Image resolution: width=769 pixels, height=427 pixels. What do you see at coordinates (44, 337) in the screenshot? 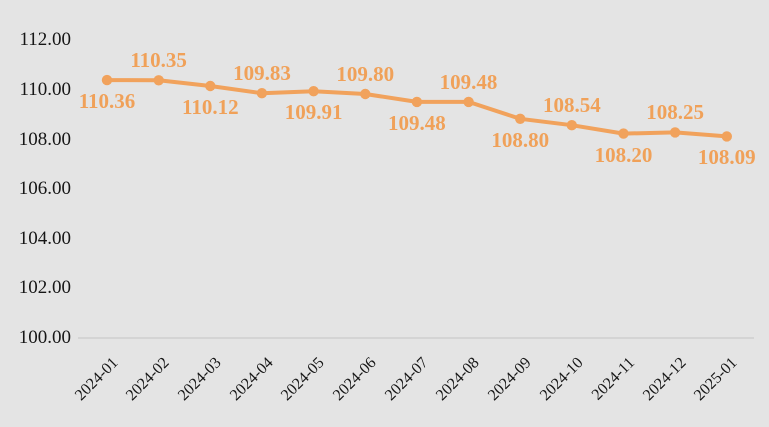
I see `y-axis-tick-label: 100.00` at bounding box center [44, 337].